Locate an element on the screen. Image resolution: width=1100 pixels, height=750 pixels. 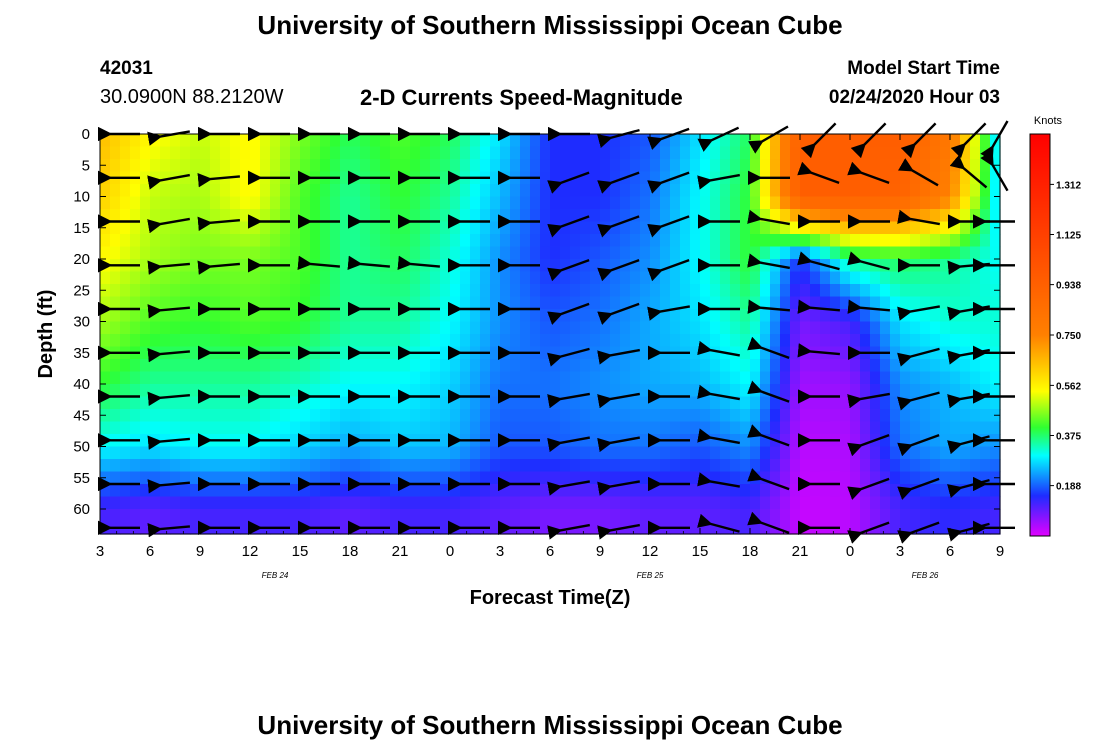
x-axis-label: Forecast Time(Z) is located at coordinates (550, 598).